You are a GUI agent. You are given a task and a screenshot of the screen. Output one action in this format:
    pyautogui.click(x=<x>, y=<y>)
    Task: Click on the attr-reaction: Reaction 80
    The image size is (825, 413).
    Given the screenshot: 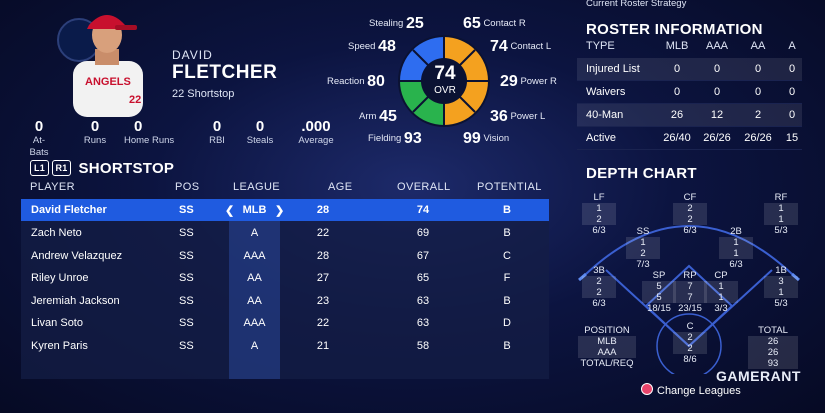 What is the action you would take?
    pyautogui.click(x=356, y=81)
    